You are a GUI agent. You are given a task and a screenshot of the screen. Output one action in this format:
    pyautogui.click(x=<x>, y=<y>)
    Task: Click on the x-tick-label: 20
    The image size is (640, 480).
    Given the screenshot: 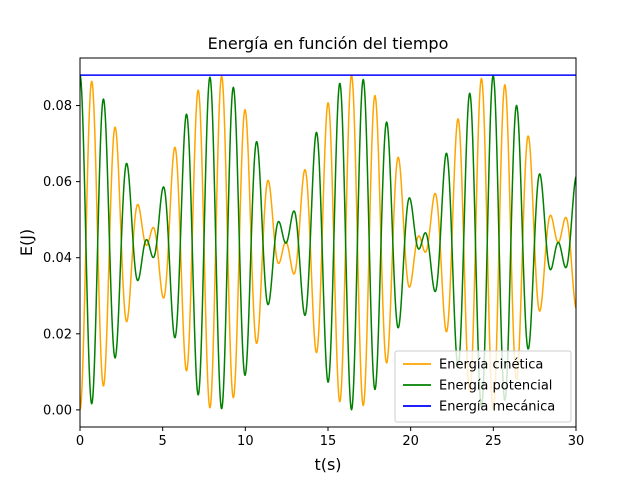 What is the action you would take?
    pyautogui.click(x=410, y=441)
    